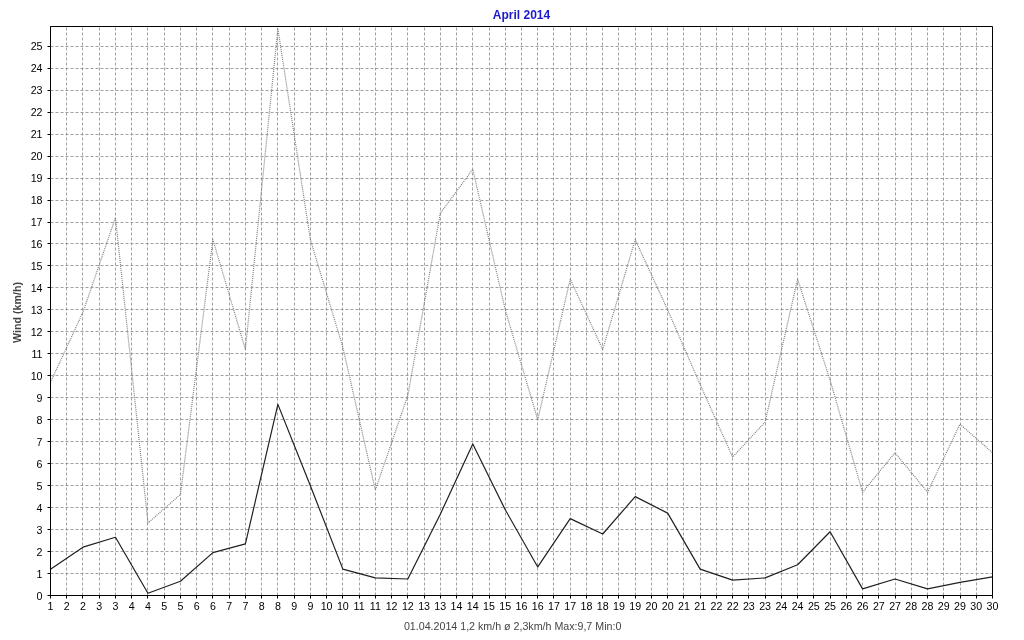  Describe the element at coordinates (36, 178) in the screenshot. I see `y-tick-label: 19` at that location.